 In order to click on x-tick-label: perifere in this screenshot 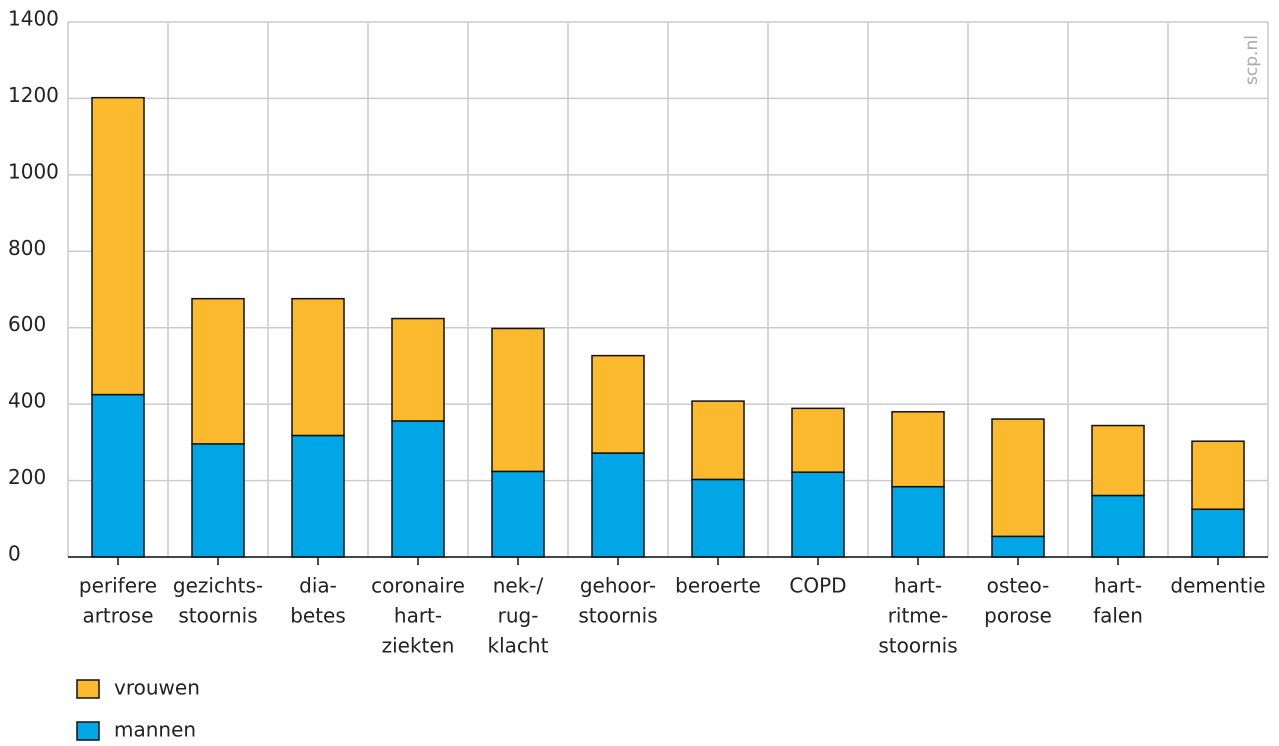, I will do `click(118, 586)`.